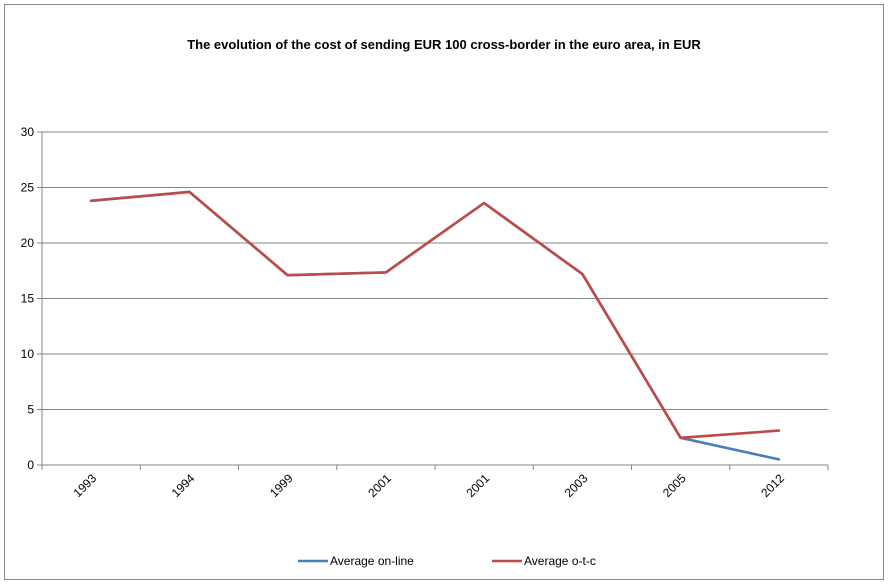  I want to click on x-tick-label: 2005, so click(674, 485).